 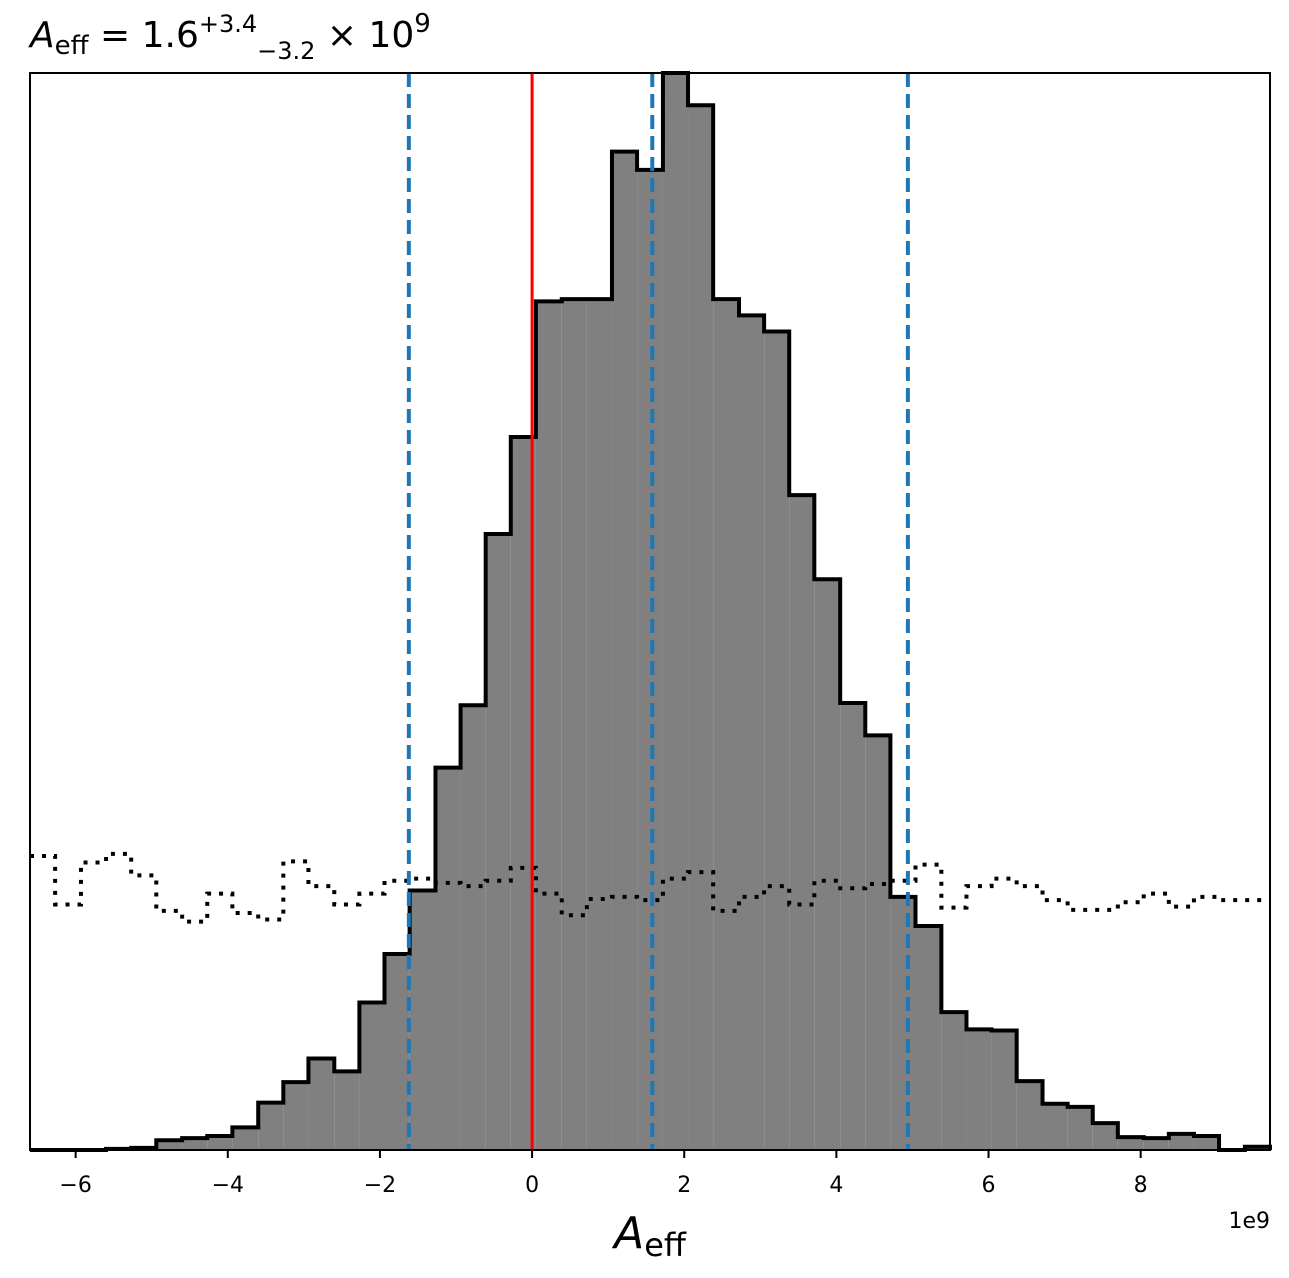 What do you see at coordinates (228, 24) in the screenshot?
I see `title-sup: +3.4` at bounding box center [228, 24].